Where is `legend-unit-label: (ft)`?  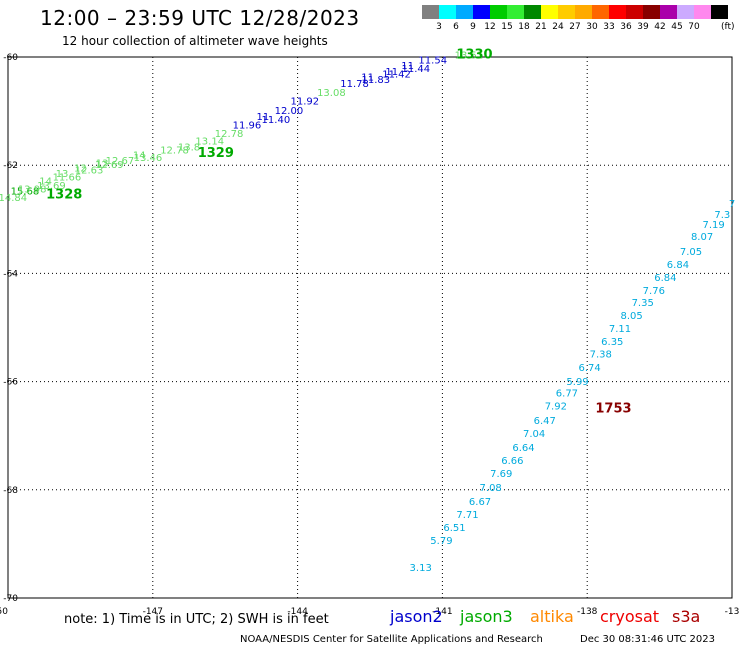 legend-unit-label: (ft) is located at coordinates (728, 27).